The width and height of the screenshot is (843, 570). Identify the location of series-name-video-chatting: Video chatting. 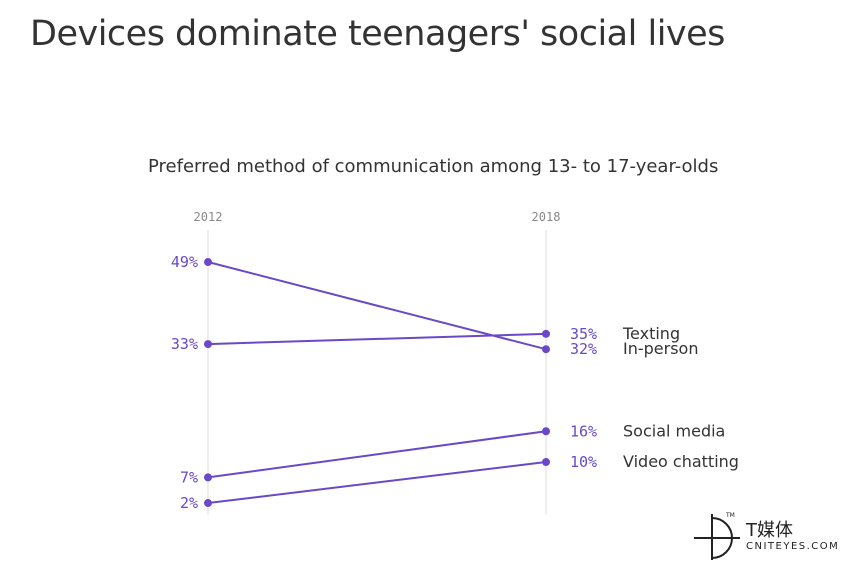
(681, 461).